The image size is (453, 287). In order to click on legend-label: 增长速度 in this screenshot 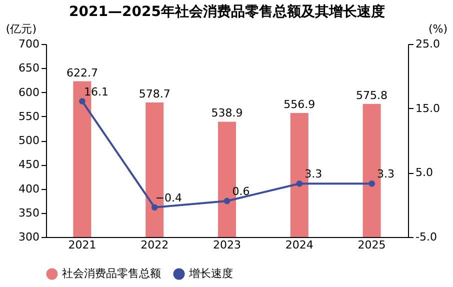, I will do `click(210, 273)`.